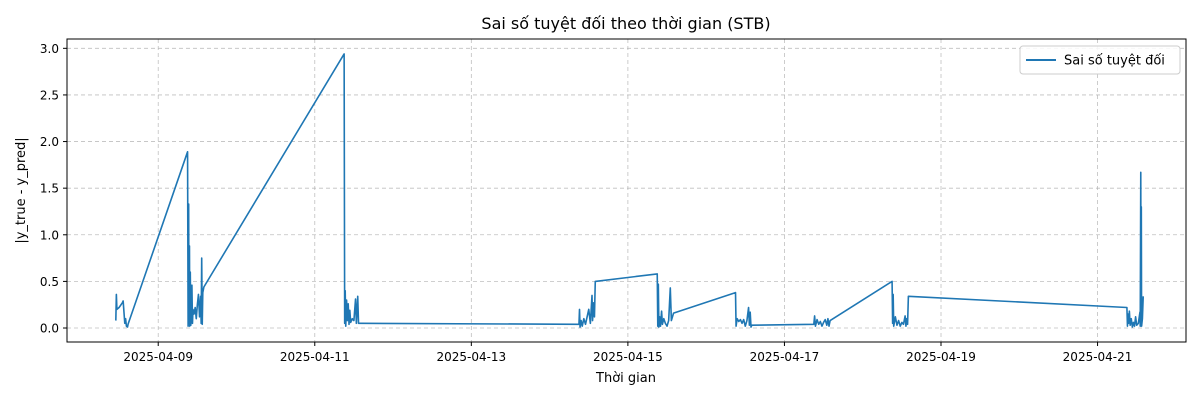  What do you see at coordinates (158, 357) in the screenshot?
I see `x-tick-label: 2025-04-09` at bounding box center [158, 357].